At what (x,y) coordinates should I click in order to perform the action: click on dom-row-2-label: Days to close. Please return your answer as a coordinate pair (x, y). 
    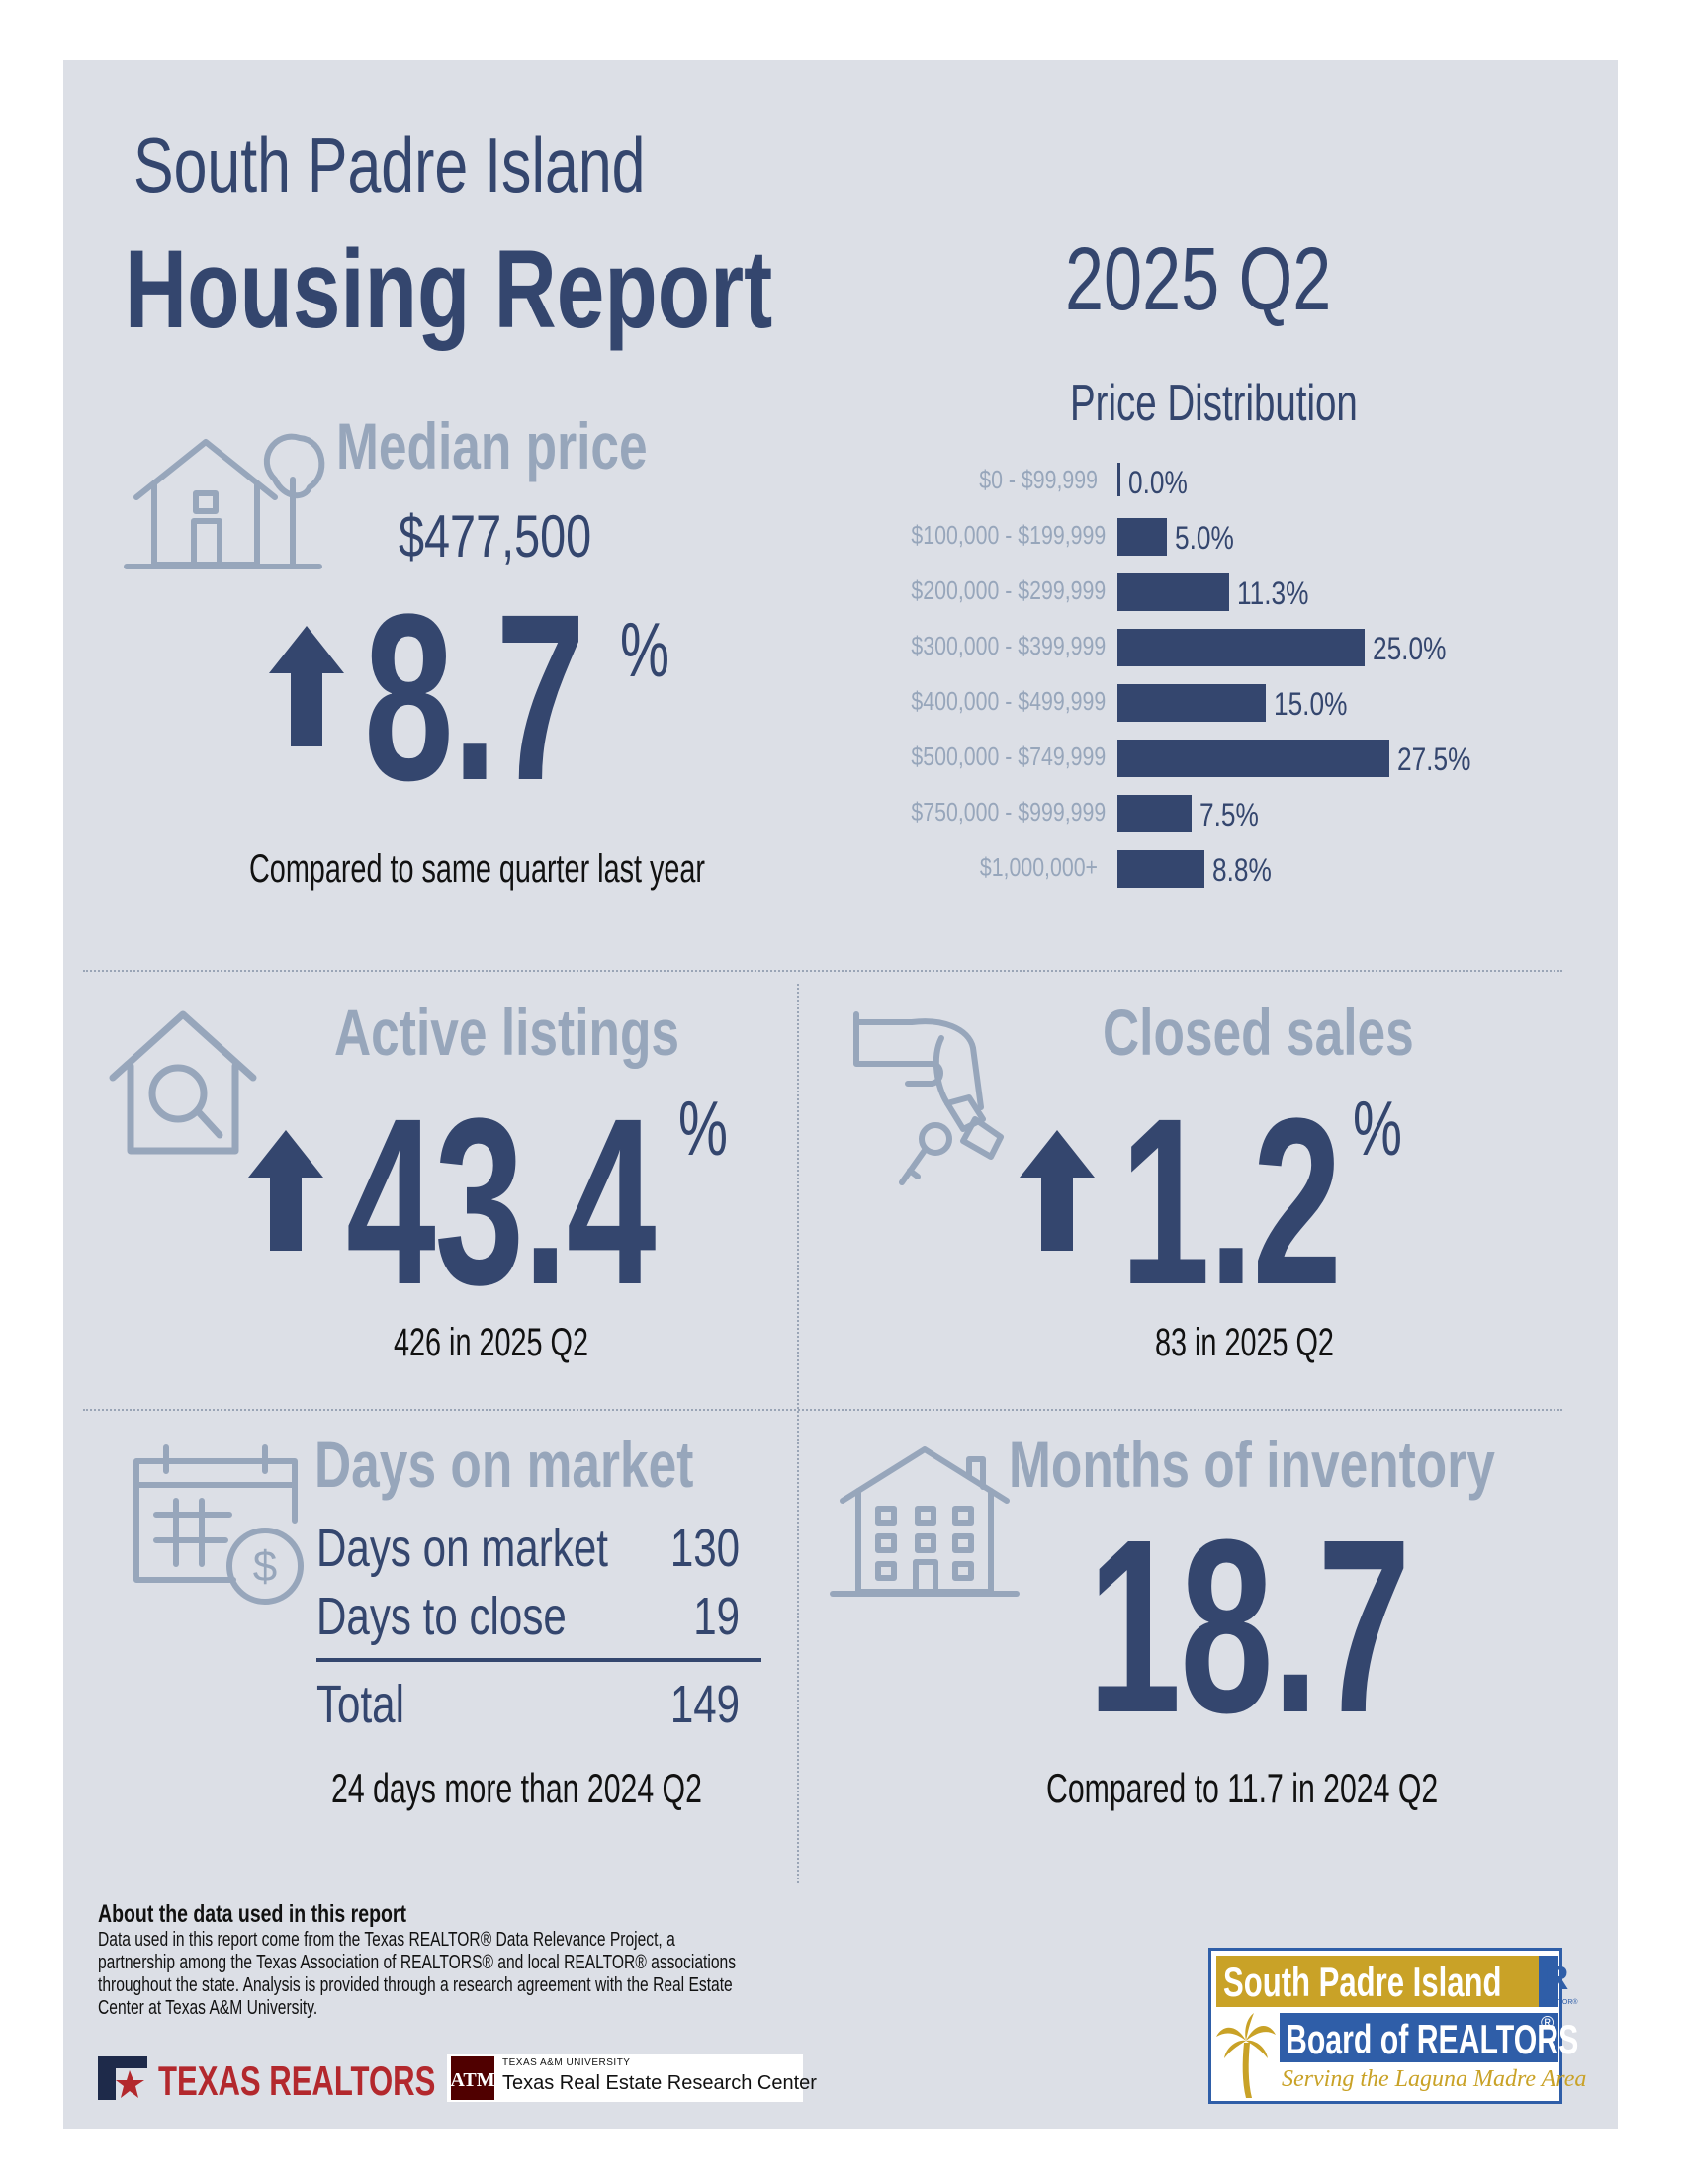
    Looking at the image, I should click on (441, 1616).